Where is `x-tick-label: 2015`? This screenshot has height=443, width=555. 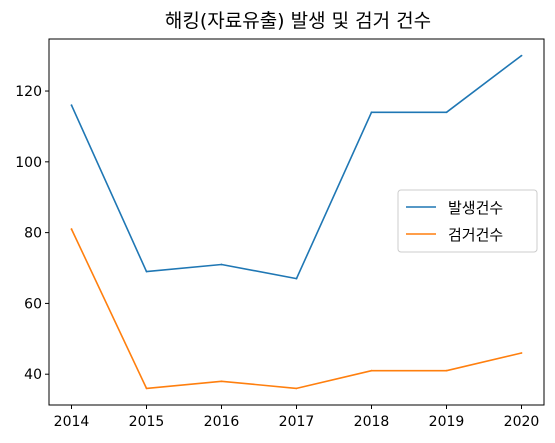 x-tick-label: 2015 is located at coordinates (147, 422).